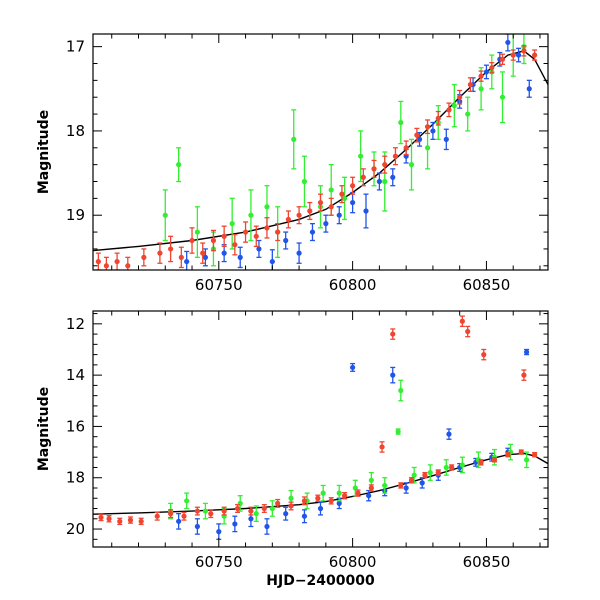  I want to click on model-curve, so click(320, 483).